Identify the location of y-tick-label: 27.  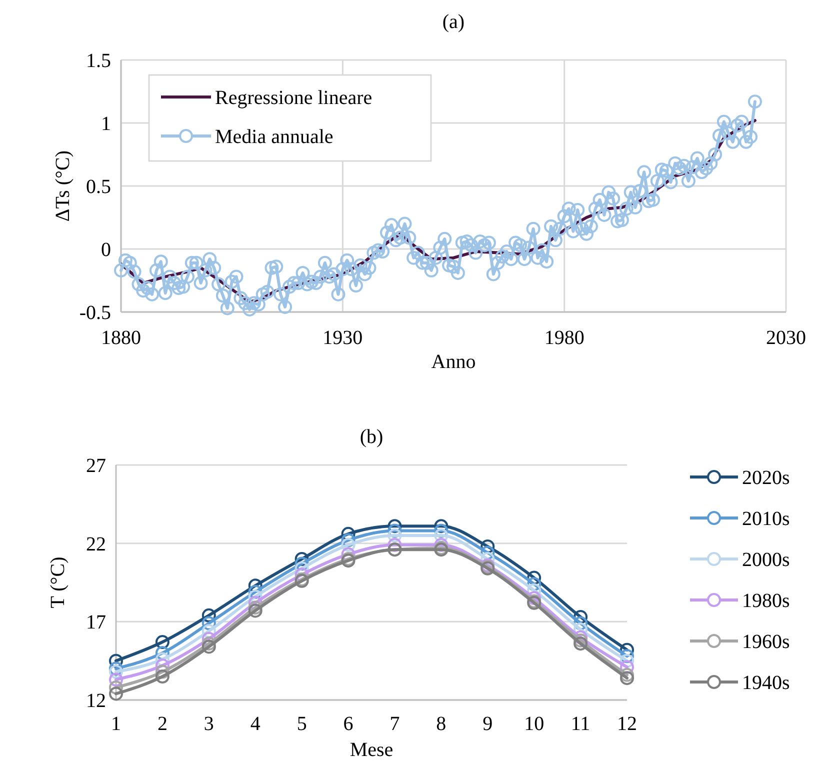
(96, 466).